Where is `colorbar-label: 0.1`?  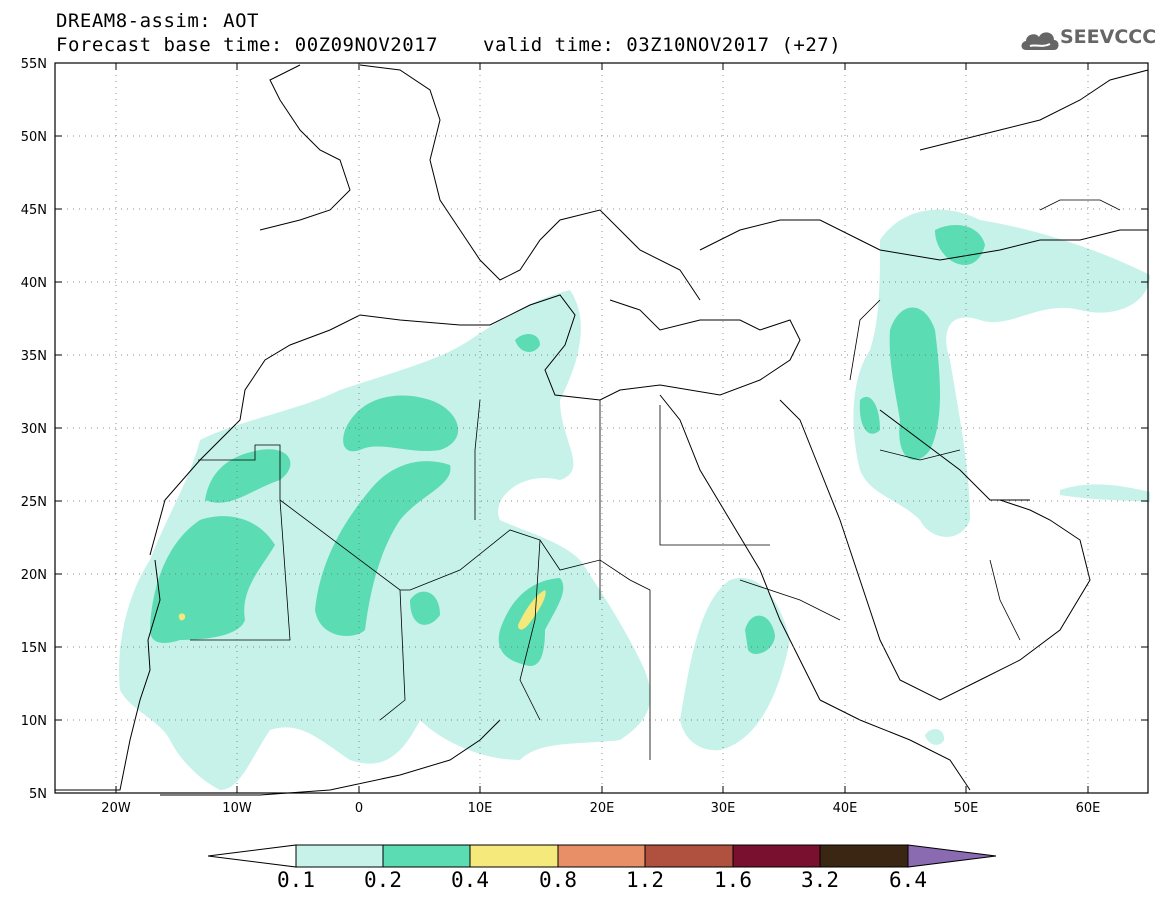 colorbar-label: 0.1 is located at coordinates (296, 880).